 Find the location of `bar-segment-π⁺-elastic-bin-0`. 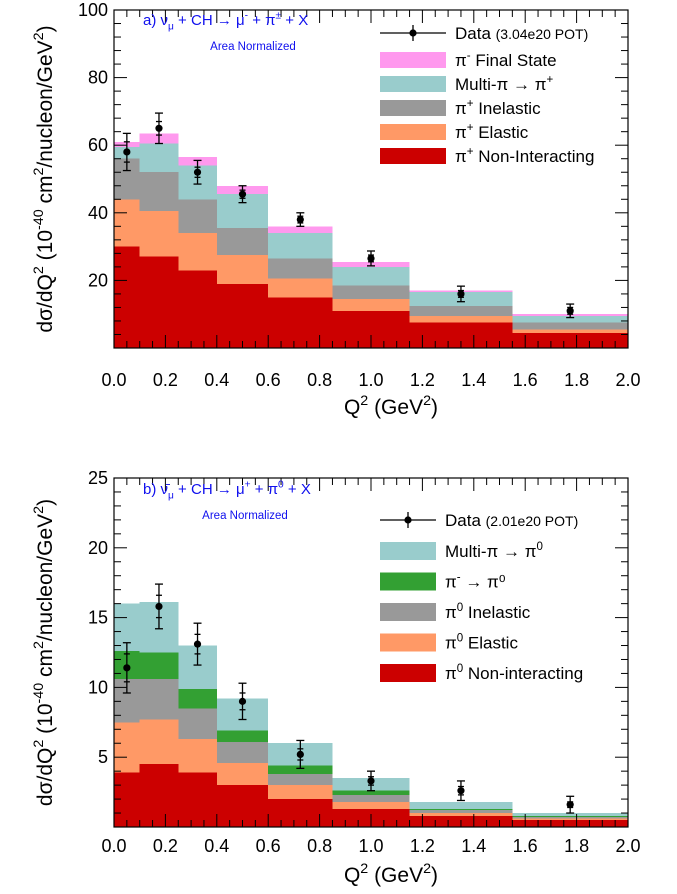

bar-segment-π⁺-elastic-bin-0 is located at coordinates (127, 223).